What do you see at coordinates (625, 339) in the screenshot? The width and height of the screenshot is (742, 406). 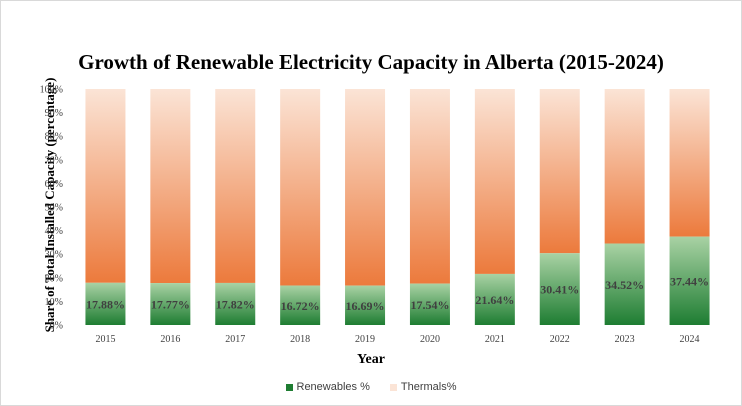 I see `x-tick-label: 2023` at bounding box center [625, 339].